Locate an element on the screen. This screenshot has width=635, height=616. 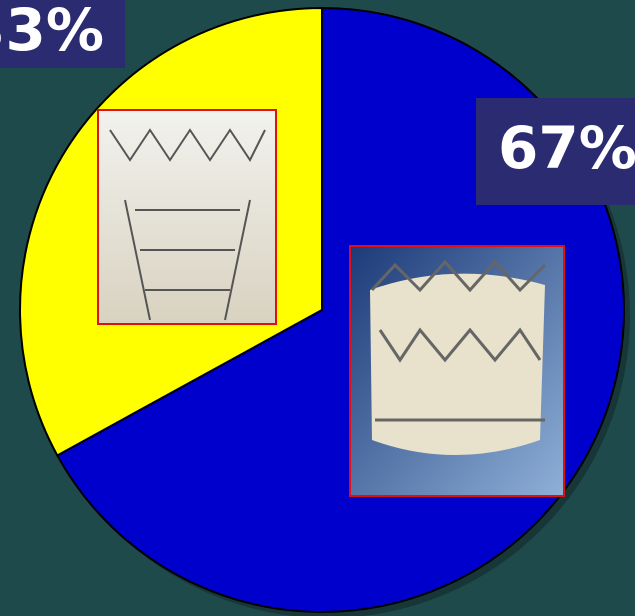
valve-image is located at coordinates (187, 217).